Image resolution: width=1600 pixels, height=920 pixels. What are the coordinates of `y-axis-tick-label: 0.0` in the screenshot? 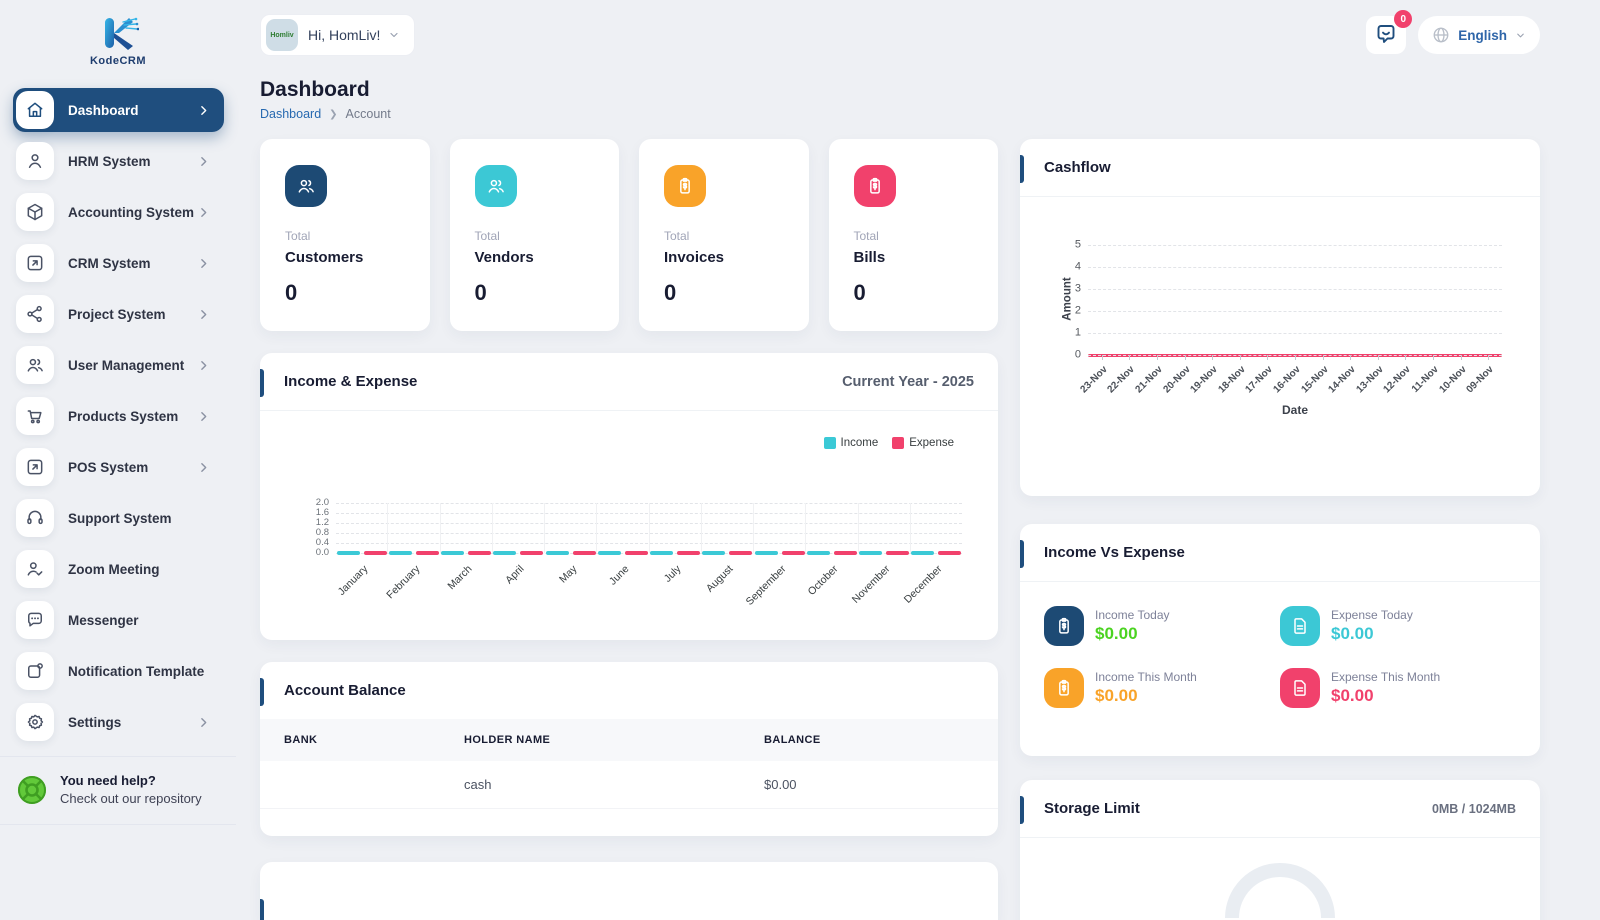 It's located at (322, 552).